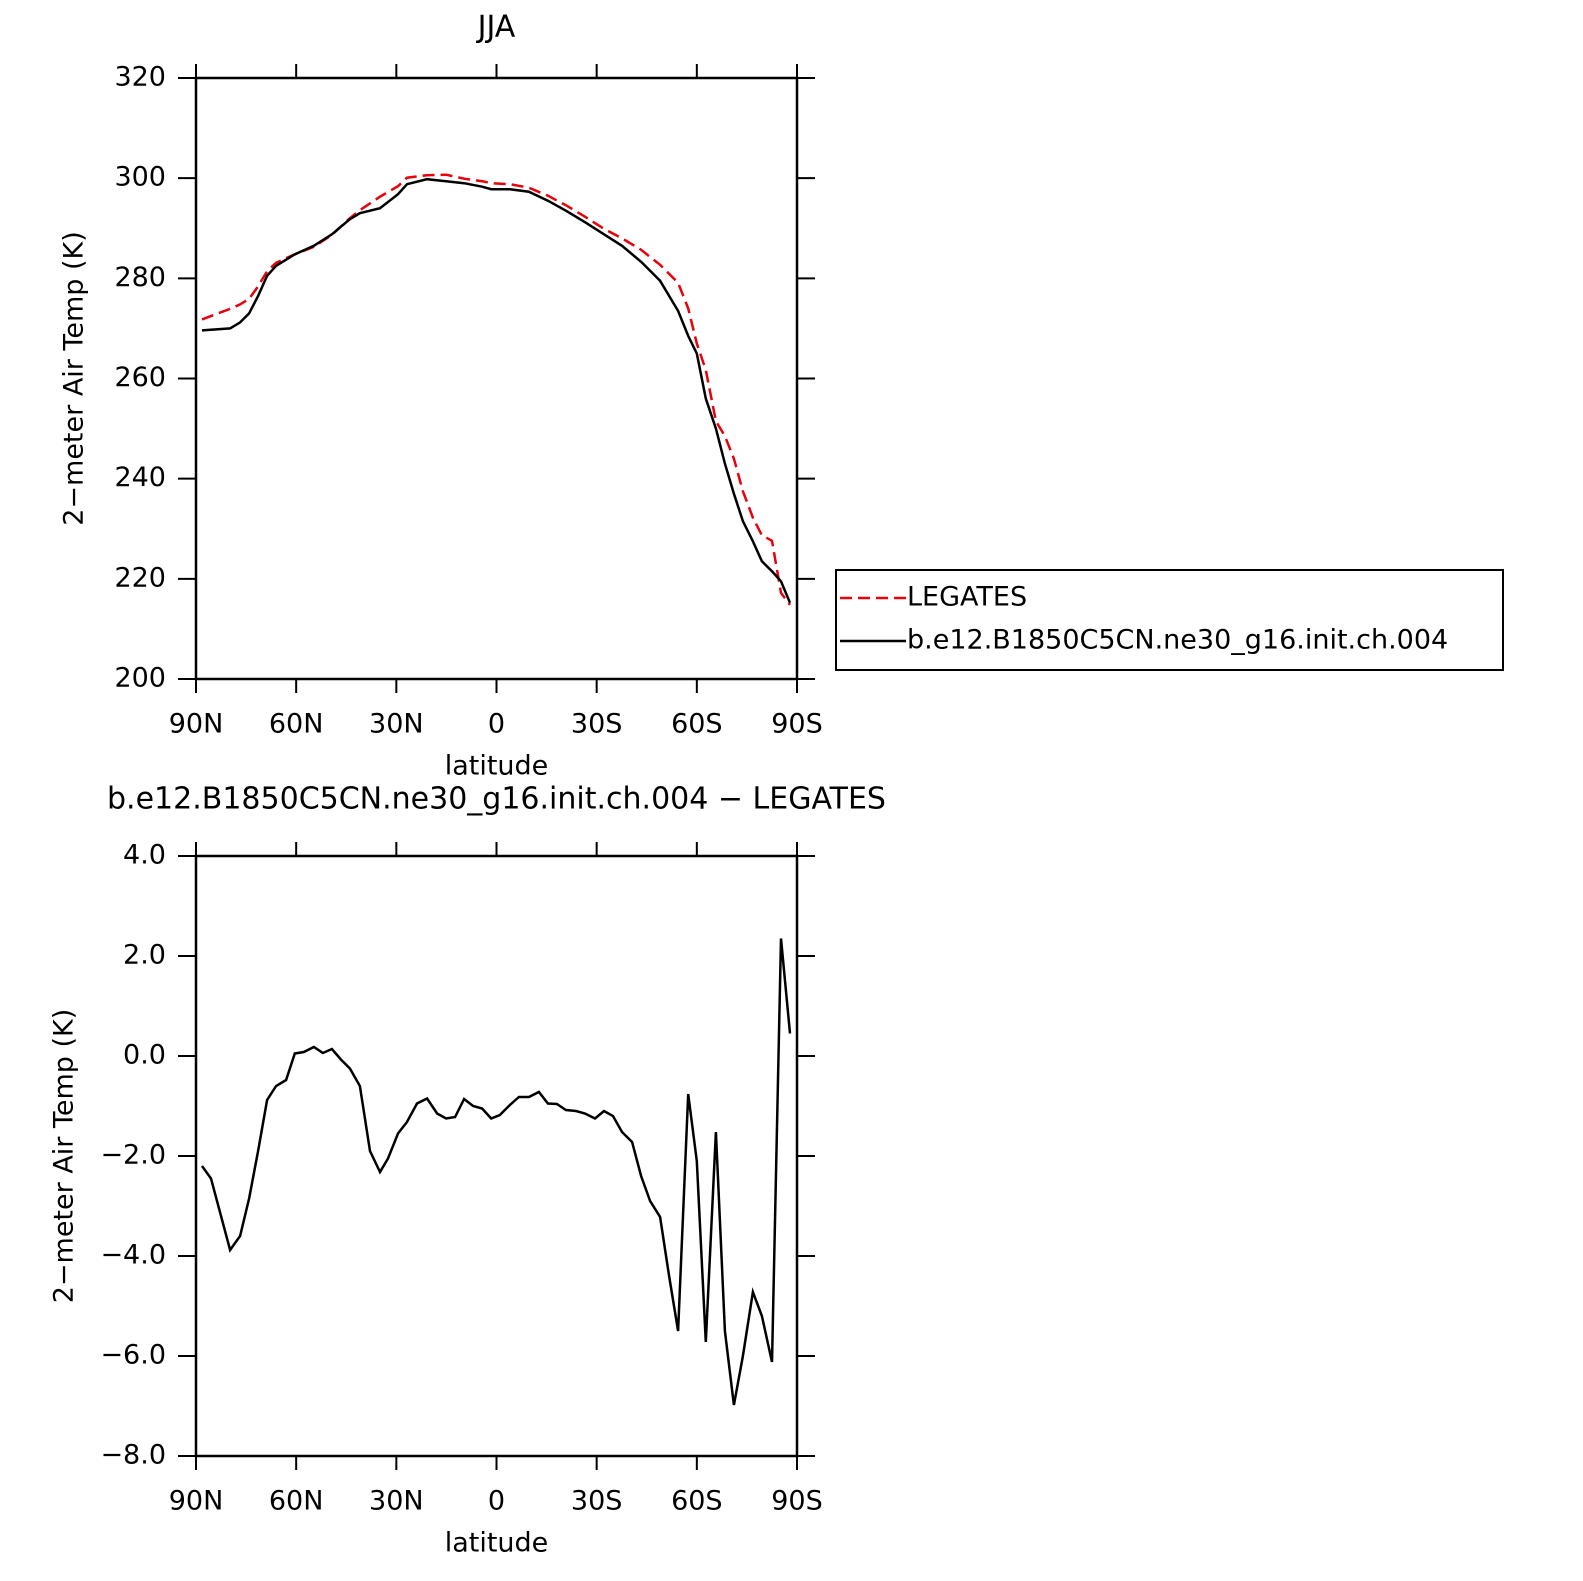  What do you see at coordinates (133, 1355) in the screenshot?
I see `y-tick-label: −6.0` at bounding box center [133, 1355].